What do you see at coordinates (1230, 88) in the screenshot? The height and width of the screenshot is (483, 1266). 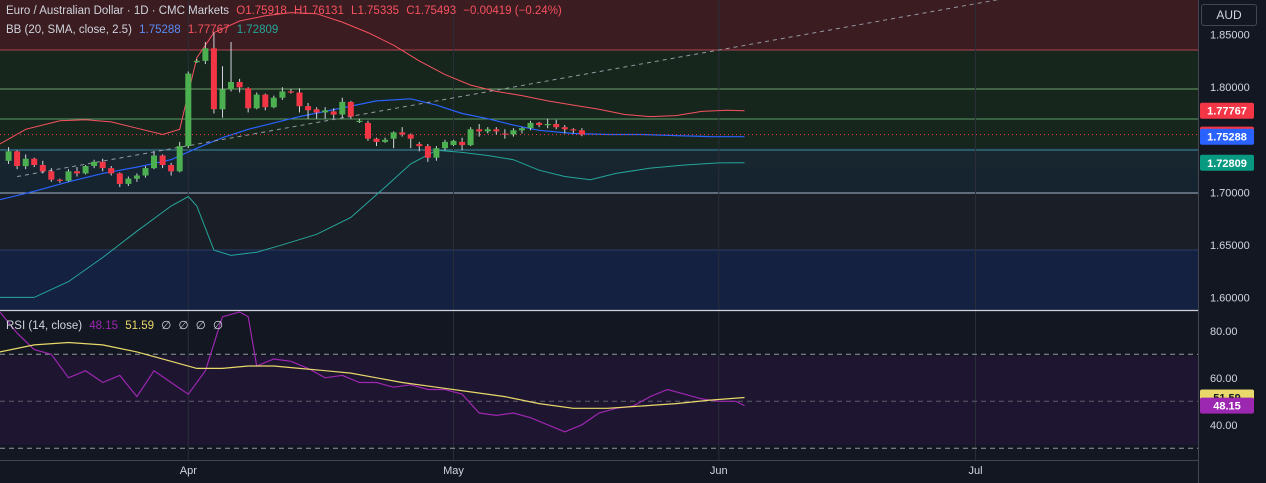 I see `price-tick-label: 1.80000` at bounding box center [1230, 88].